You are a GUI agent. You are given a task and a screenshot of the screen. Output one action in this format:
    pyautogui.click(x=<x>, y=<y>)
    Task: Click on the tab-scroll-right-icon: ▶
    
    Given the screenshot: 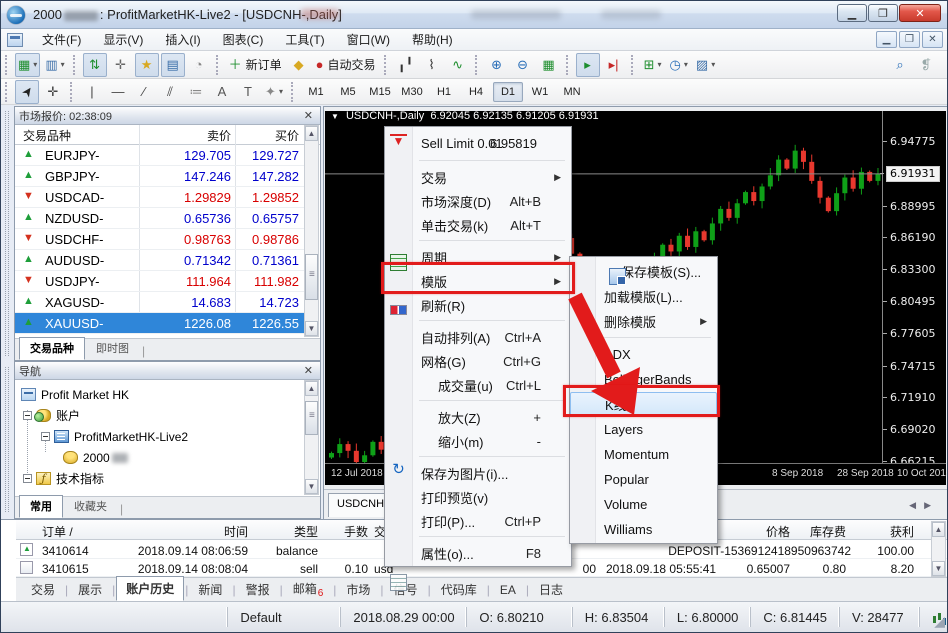 What is the action you would take?
    pyautogui.click(x=931, y=505)
    